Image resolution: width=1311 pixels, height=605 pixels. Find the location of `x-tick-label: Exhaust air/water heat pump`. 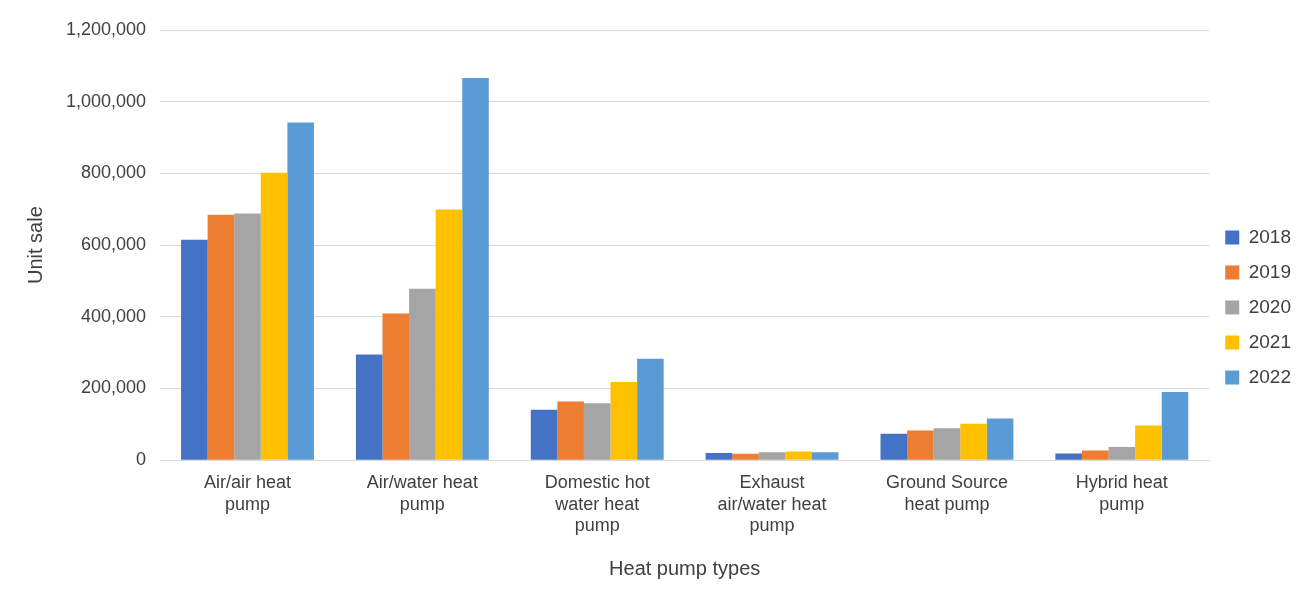

x-tick-label: Exhaust air/water heat pump is located at coordinates (772, 503).